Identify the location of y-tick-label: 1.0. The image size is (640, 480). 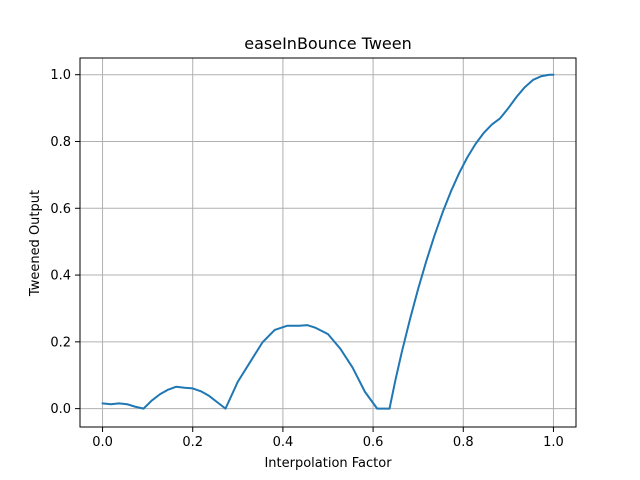
(60, 75).